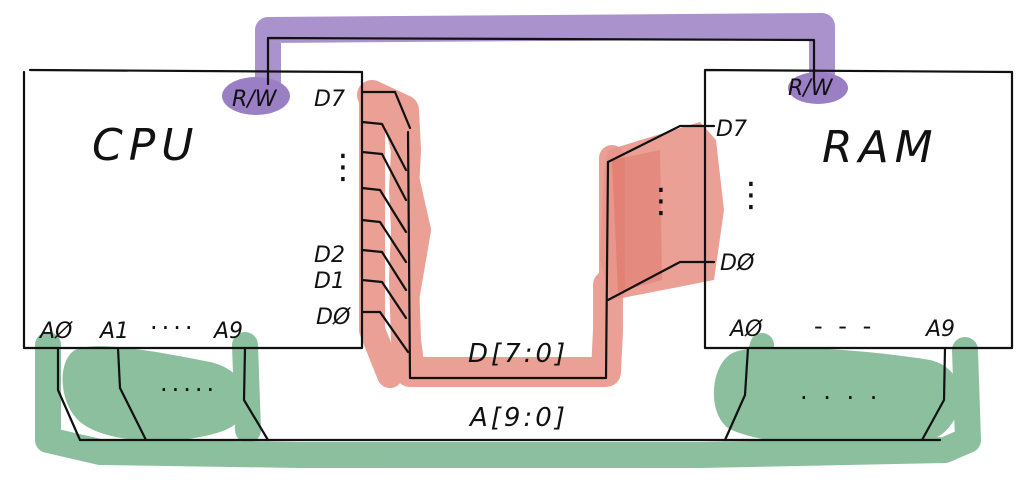 The width and height of the screenshot is (1022, 480). Describe the element at coordinates (518, 354) in the screenshot. I see `data-bus-label: D[7:0]` at that location.